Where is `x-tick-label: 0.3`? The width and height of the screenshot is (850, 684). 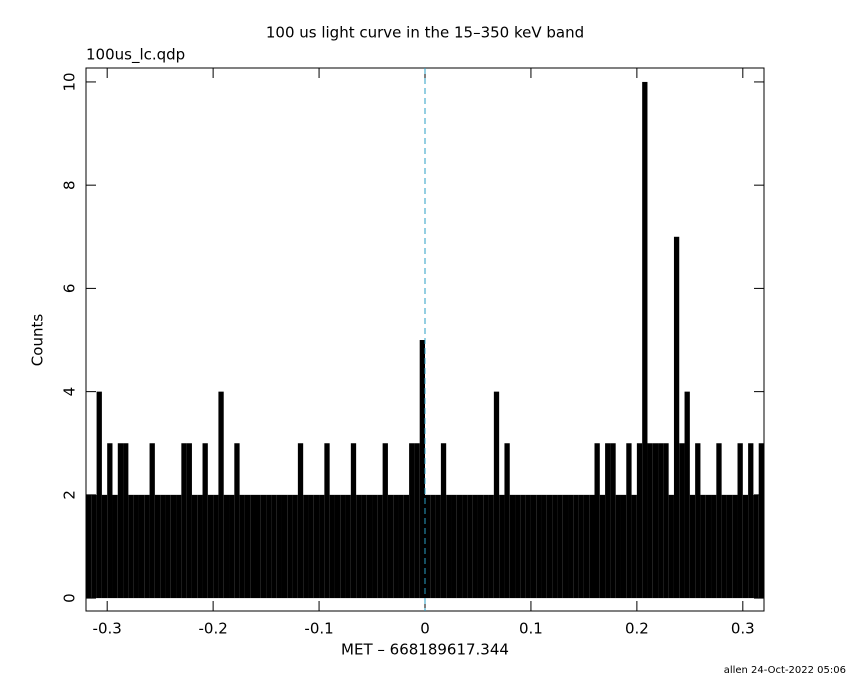 x-tick-label: 0.3 is located at coordinates (743, 629).